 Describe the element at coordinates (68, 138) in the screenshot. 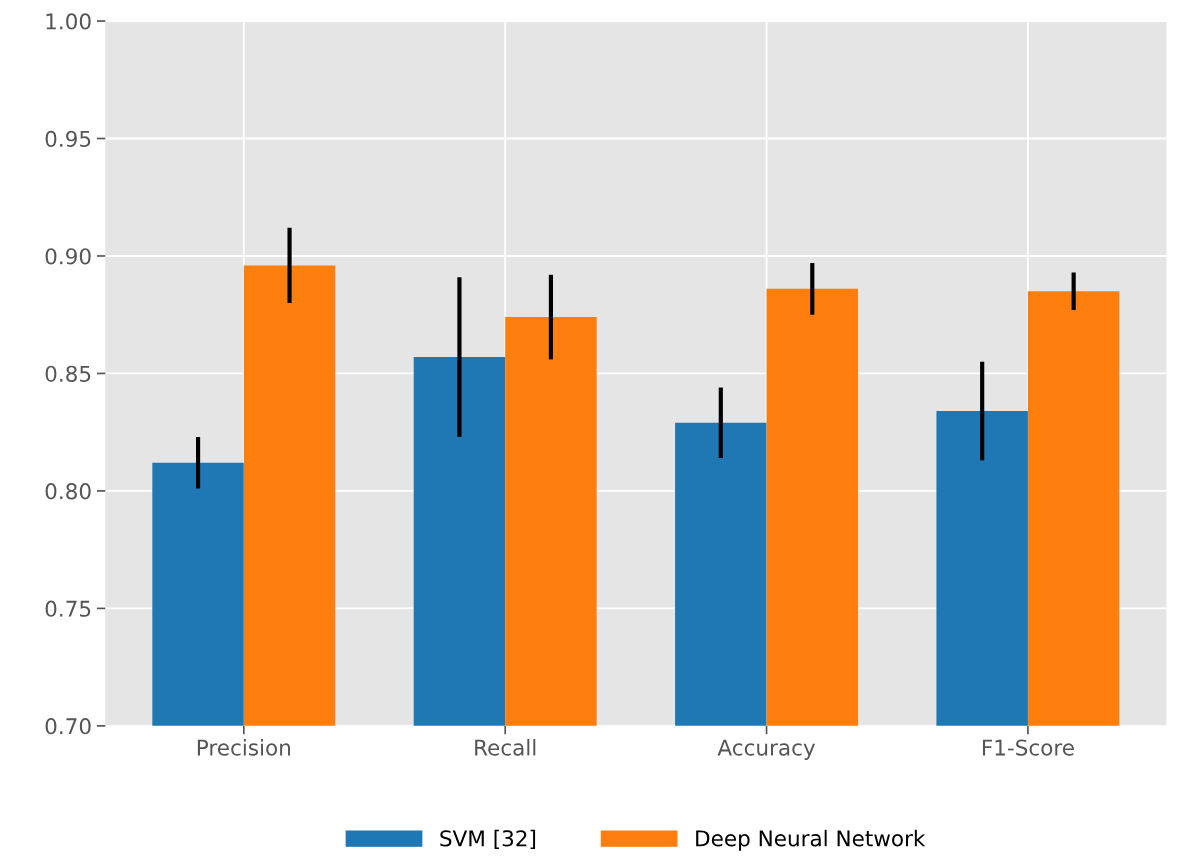

I see `y-tick-label: 0.95` at that location.